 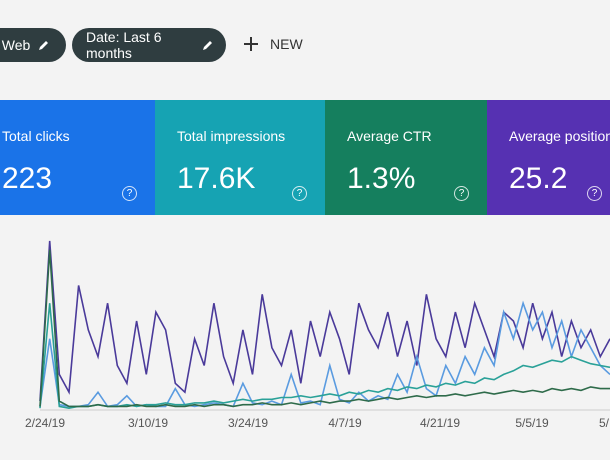 I want to click on card-label: Average CTR, so click(x=389, y=136).